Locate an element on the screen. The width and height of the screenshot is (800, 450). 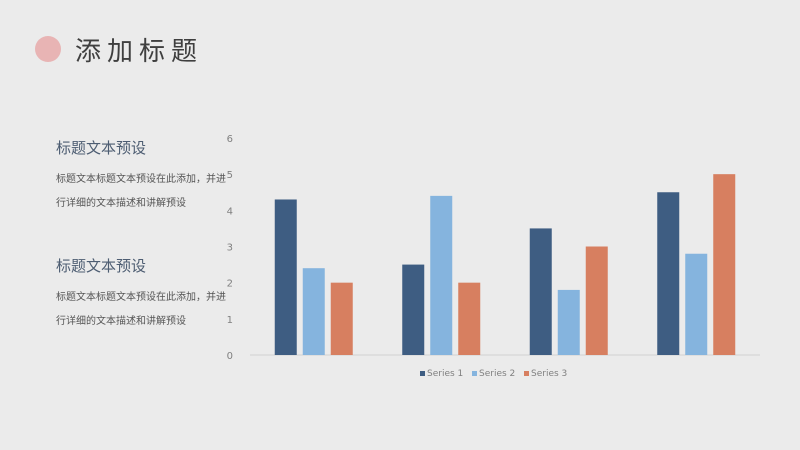
title-dot-icon is located at coordinates (48, 49).